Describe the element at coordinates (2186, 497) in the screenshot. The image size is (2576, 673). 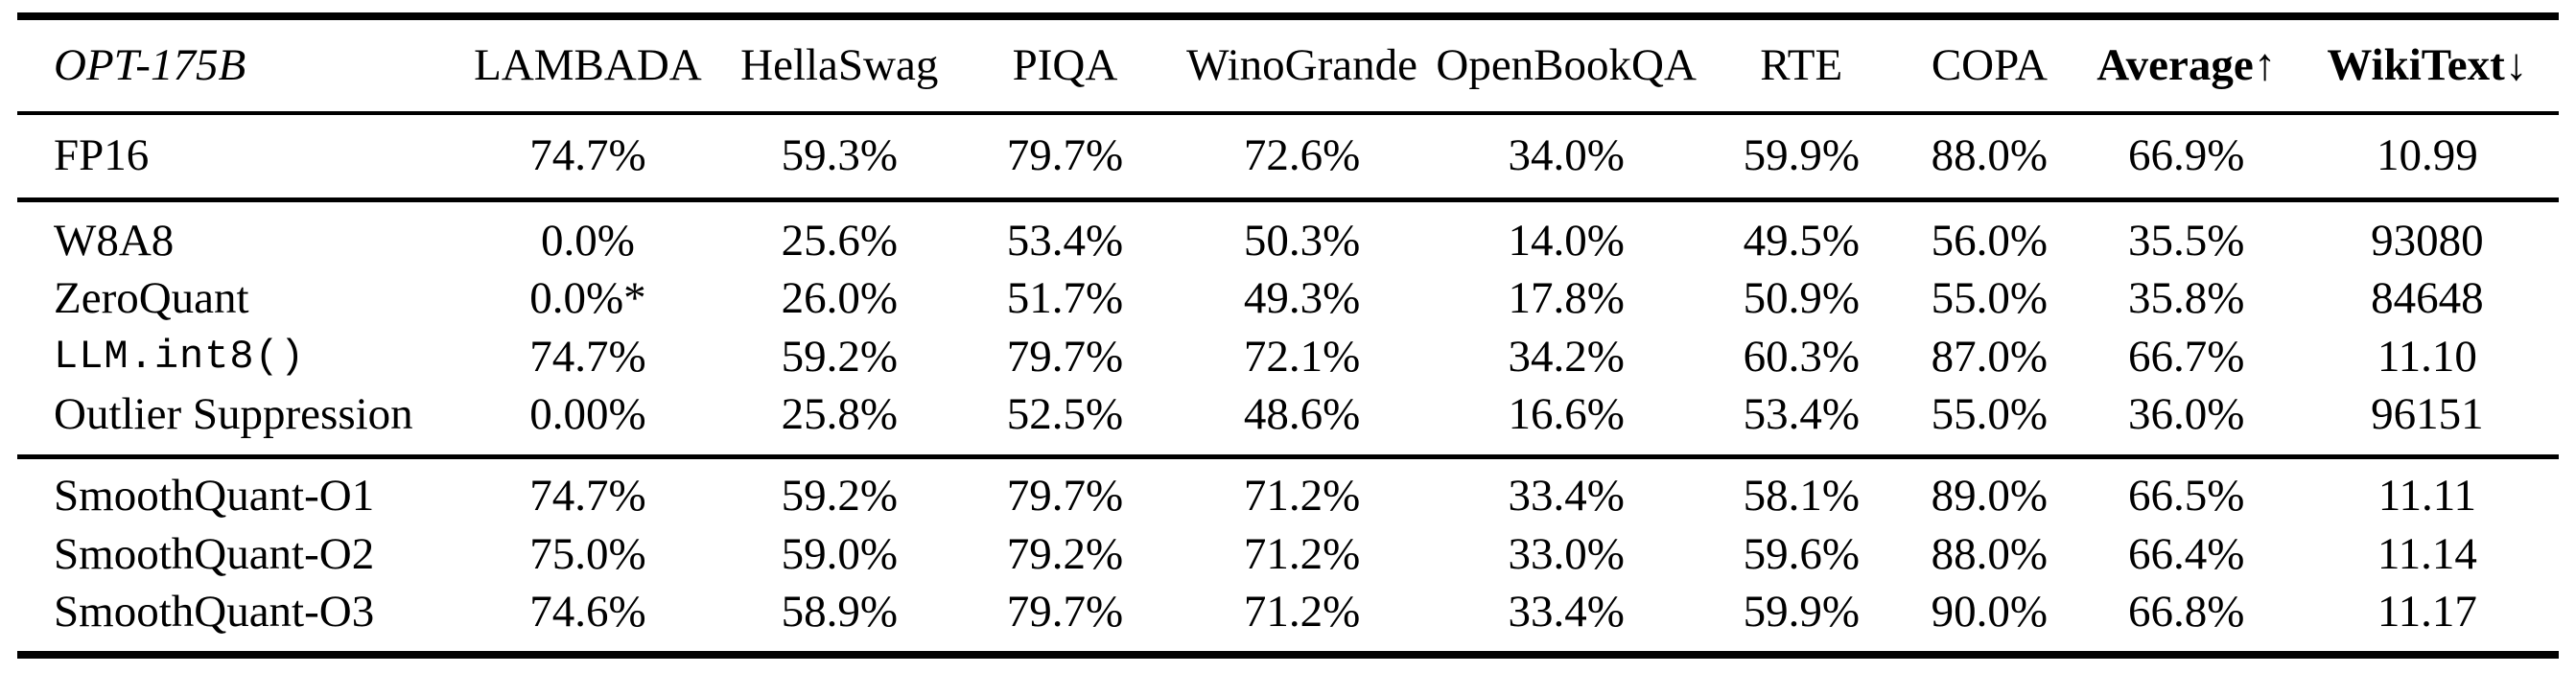
I see `cell-average: 66.5%` at that location.